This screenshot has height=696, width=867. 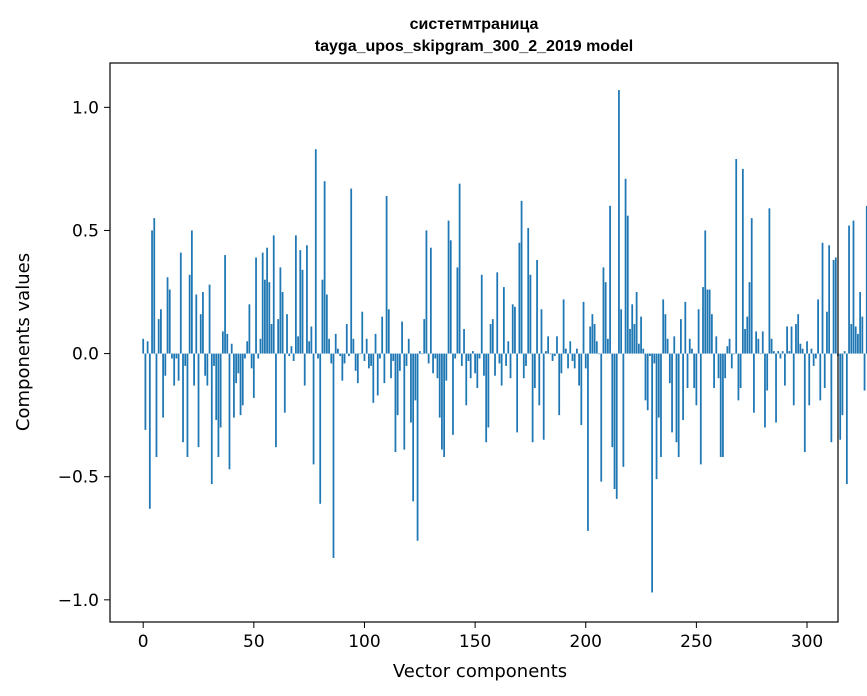 I want to click on y-tick-label: 0.5, so click(x=85, y=231).